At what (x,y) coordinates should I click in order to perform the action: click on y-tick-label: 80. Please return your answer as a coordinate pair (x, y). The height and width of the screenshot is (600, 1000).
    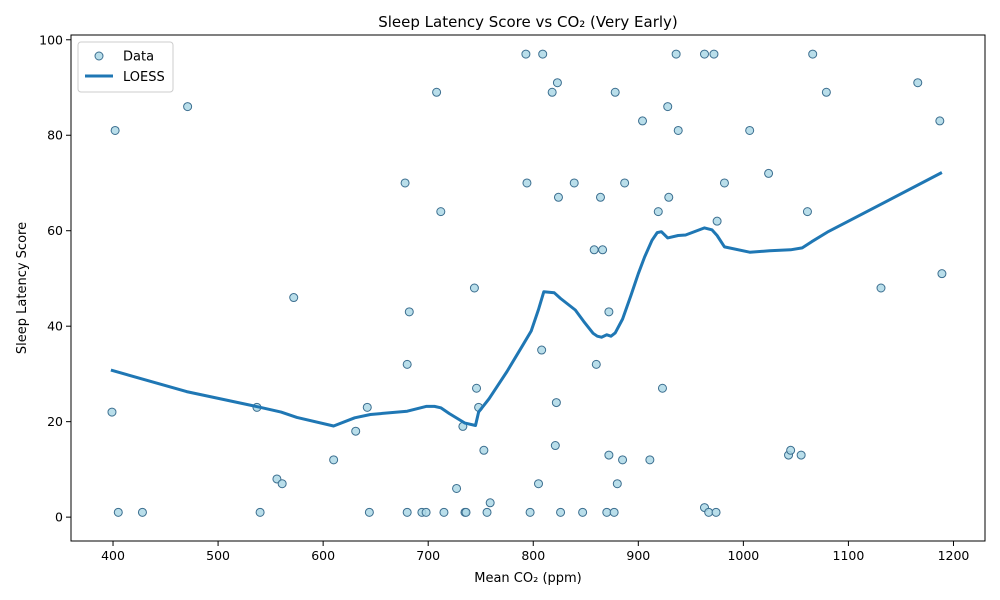
    Looking at the image, I should click on (55, 135).